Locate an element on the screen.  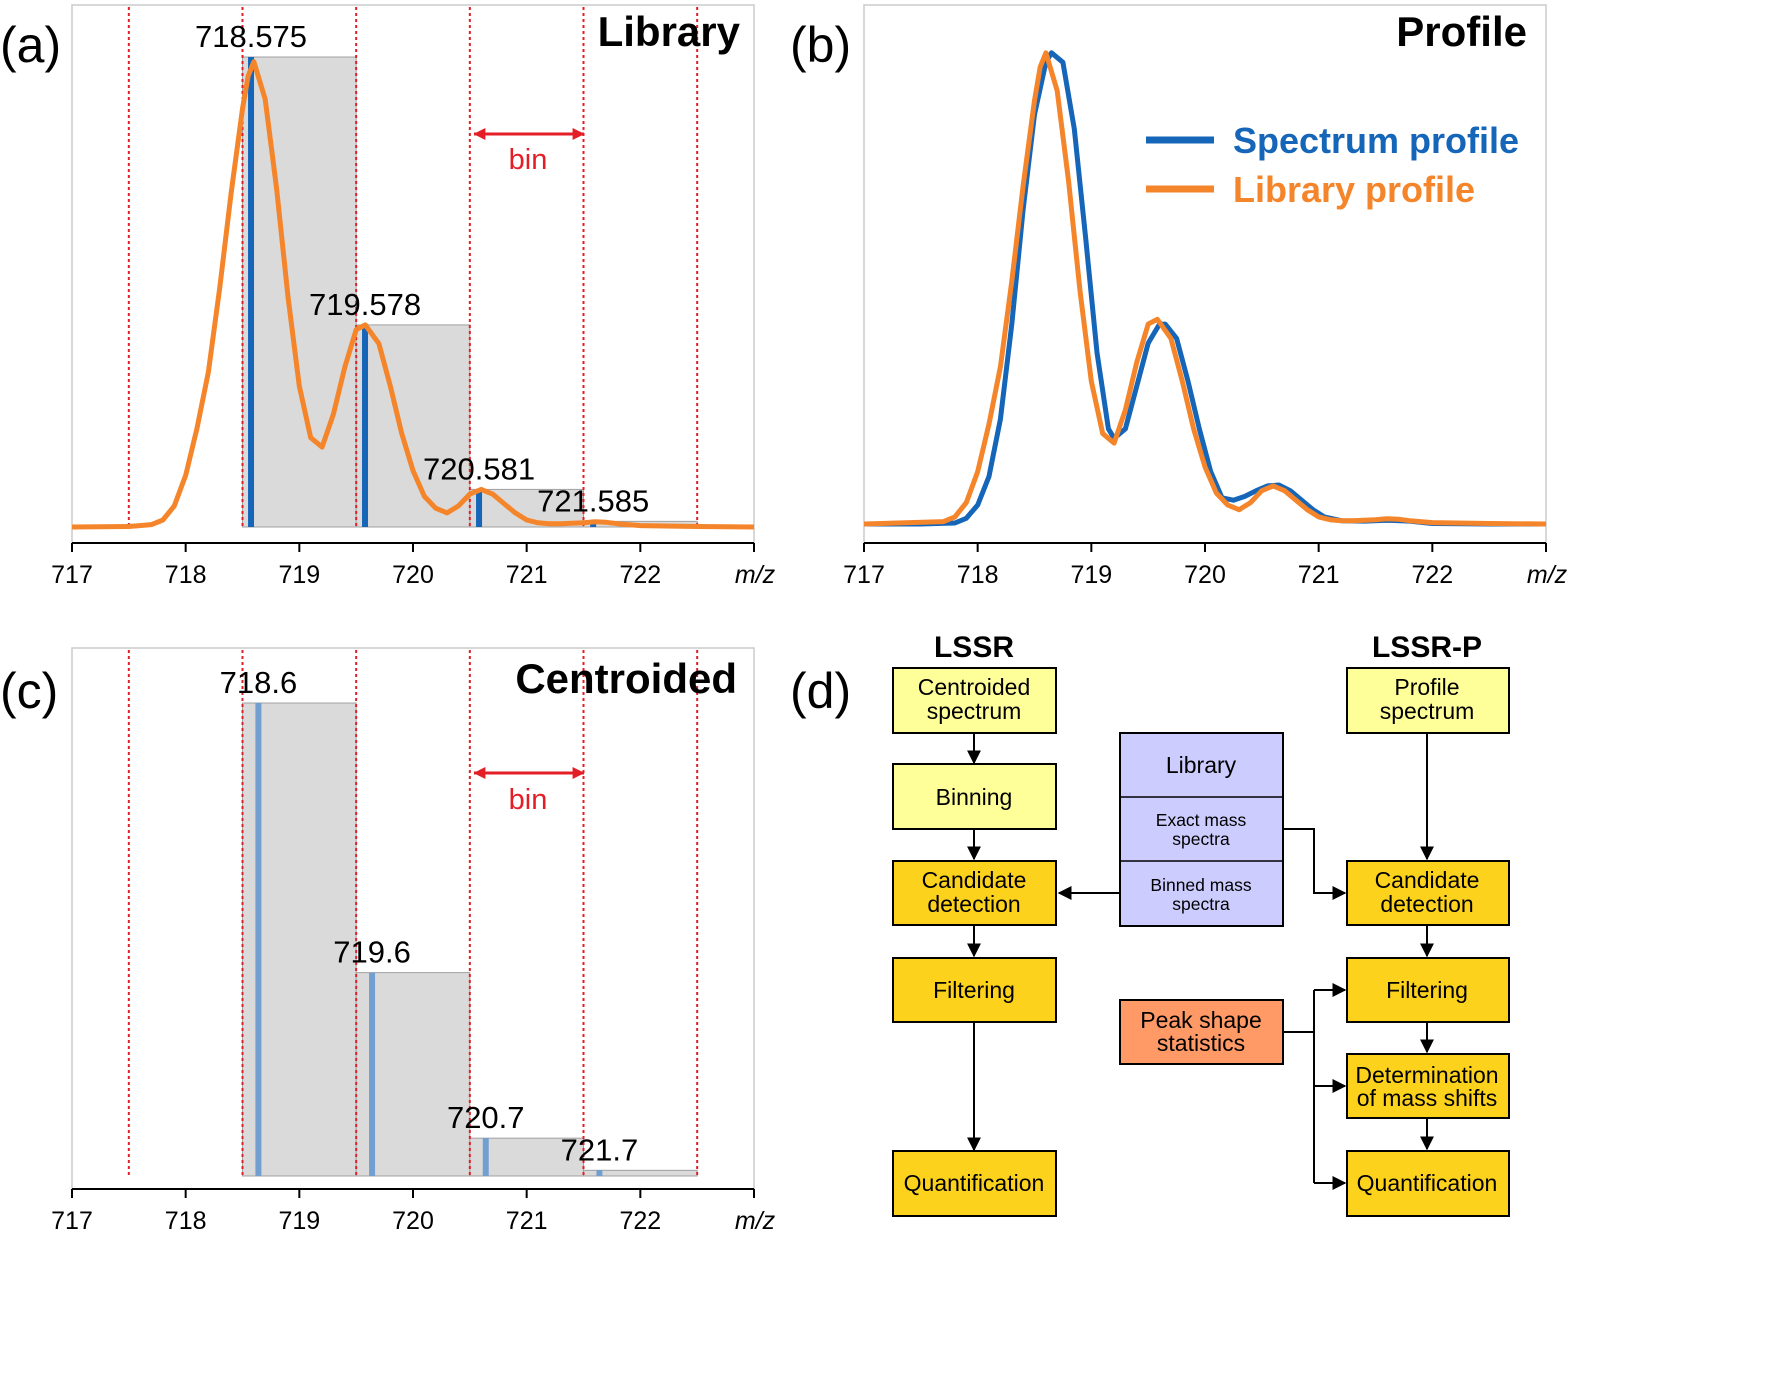
box-label-line: Profile is located at coordinates (1426, 687).